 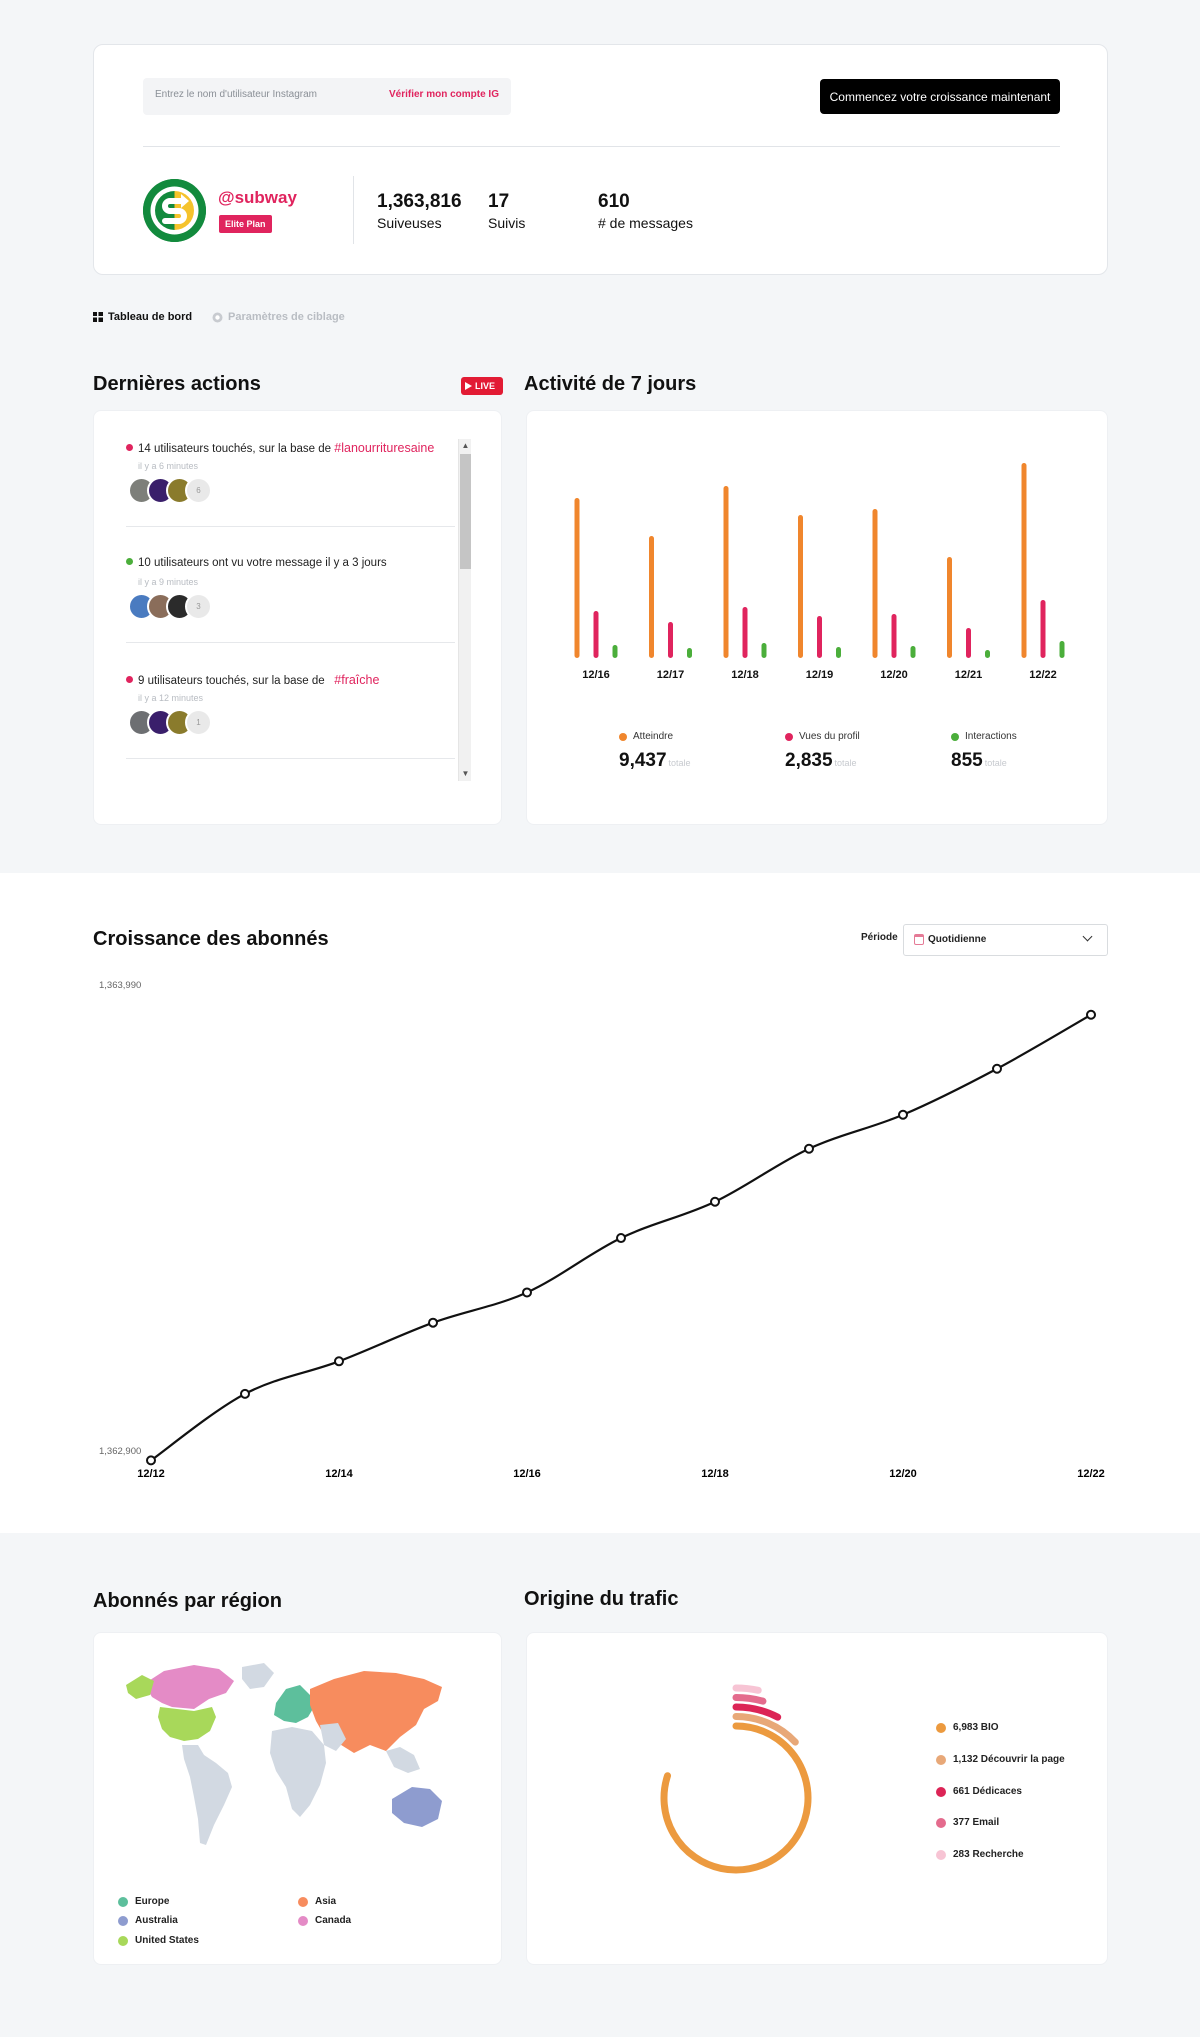 I want to click on map-region-australia, so click(x=417, y=1807).